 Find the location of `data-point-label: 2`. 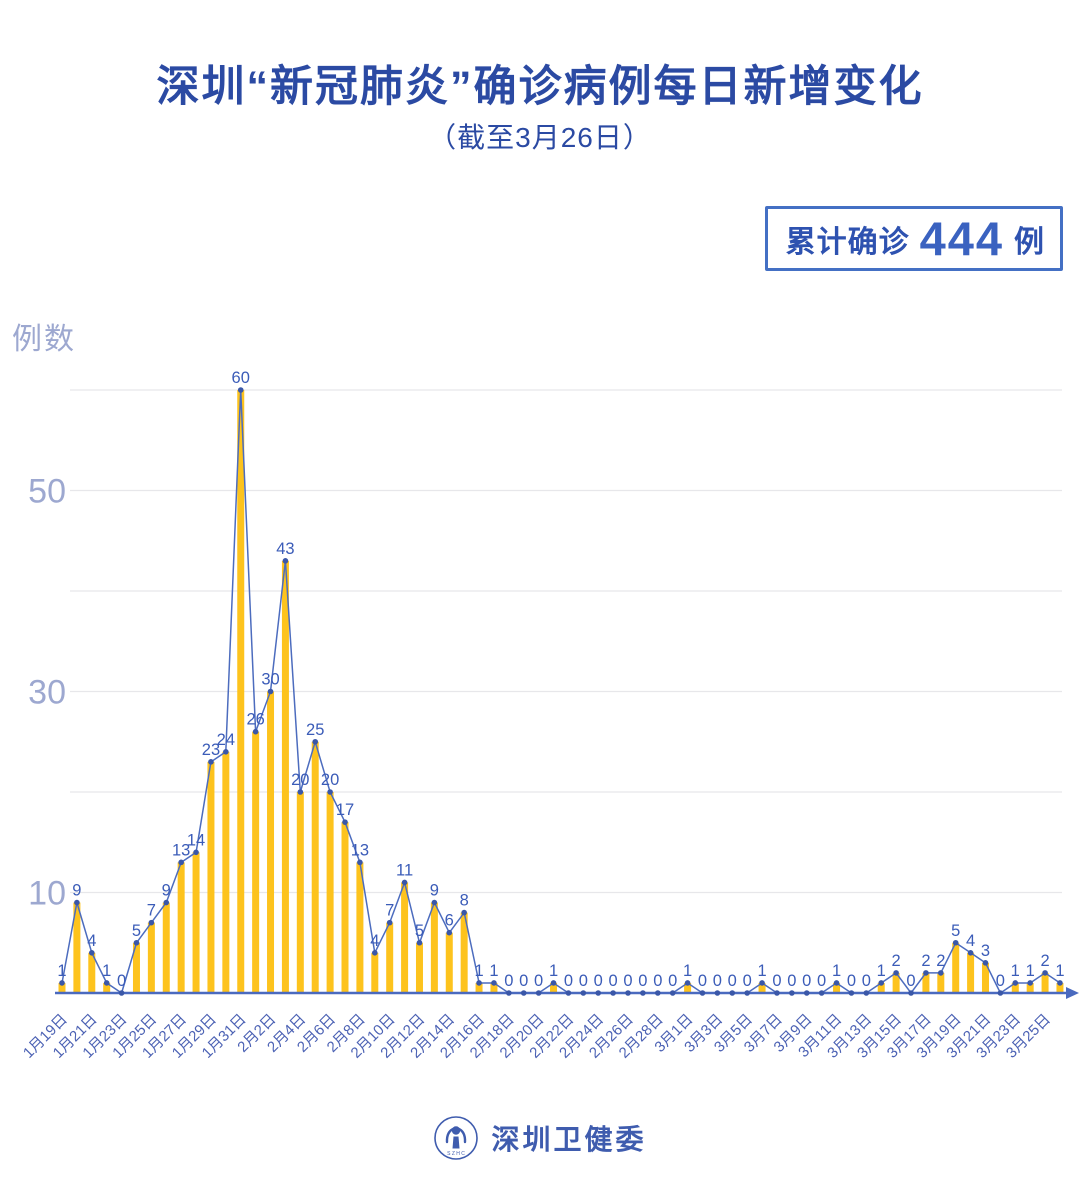

data-point-label: 2 is located at coordinates (1044, 961).